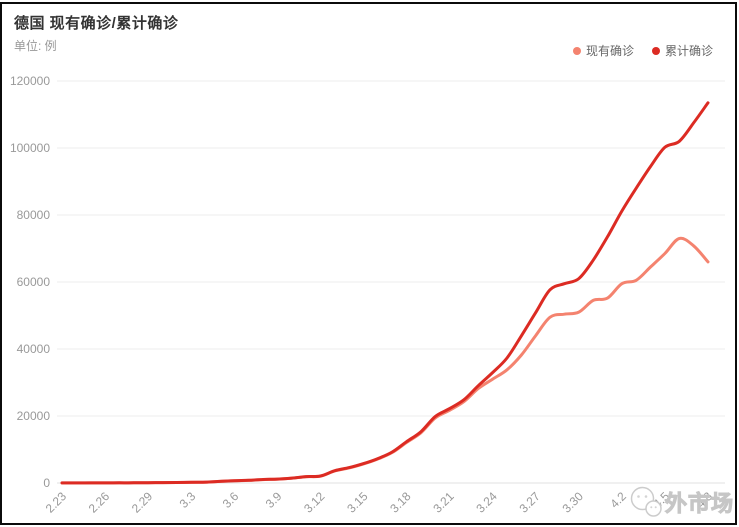 The width and height of the screenshot is (739, 527). I want to click on x-axis-tick-label: 3.21, so click(443, 502).